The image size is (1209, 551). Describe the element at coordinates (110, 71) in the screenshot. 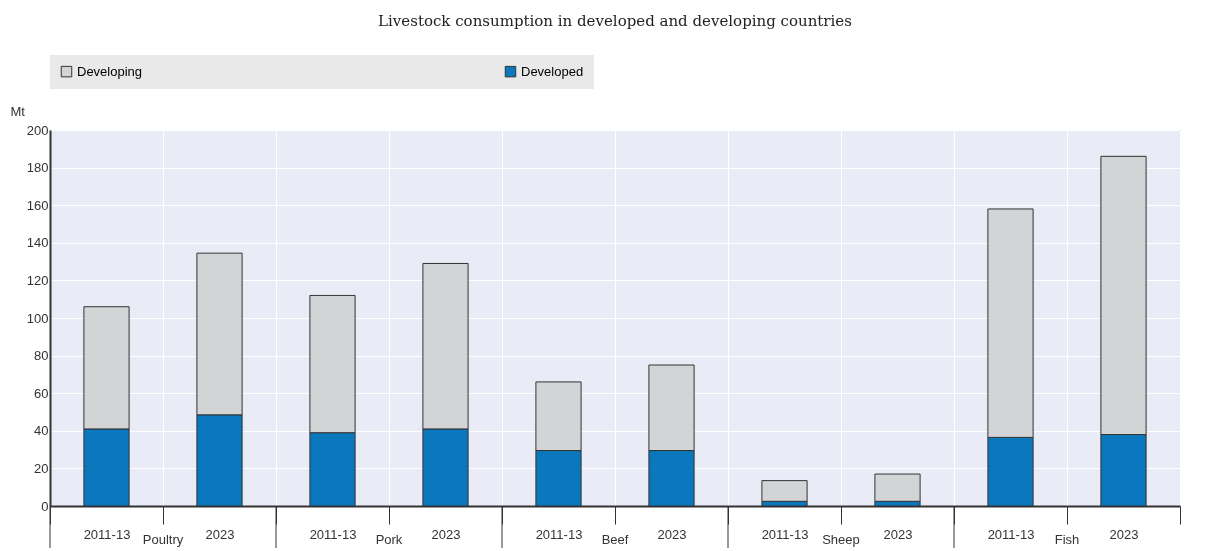

I see `legend-label: Developing` at that location.